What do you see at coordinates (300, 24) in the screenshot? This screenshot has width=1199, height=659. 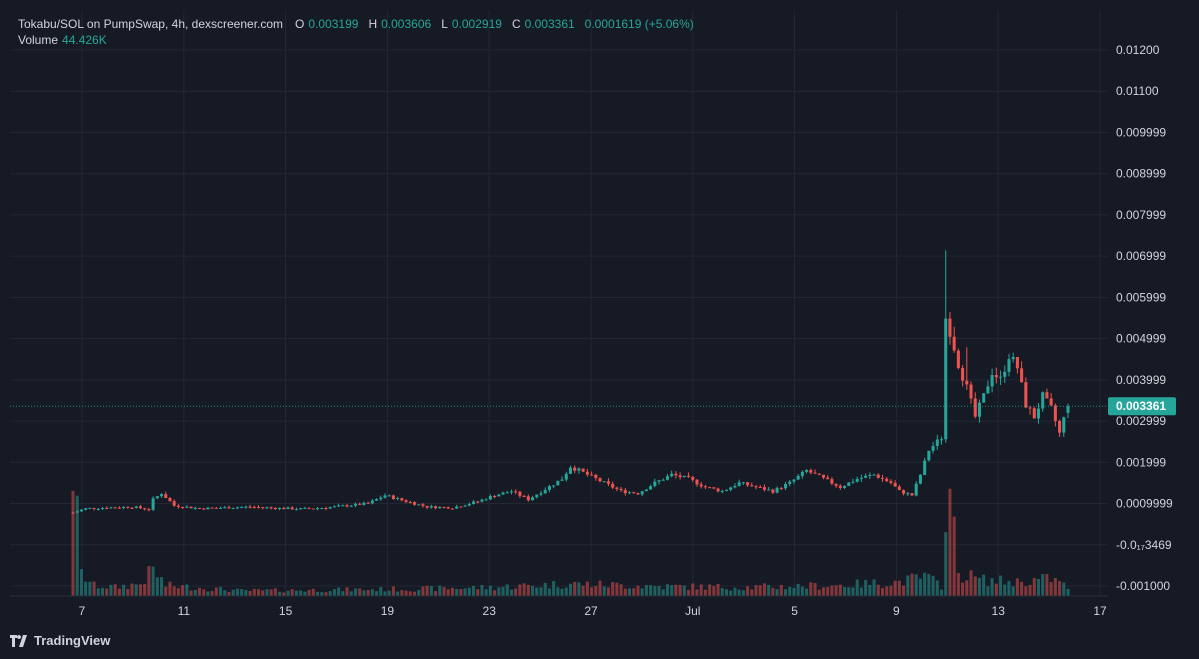 I see `open-label: O` at bounding box center [300, 24].